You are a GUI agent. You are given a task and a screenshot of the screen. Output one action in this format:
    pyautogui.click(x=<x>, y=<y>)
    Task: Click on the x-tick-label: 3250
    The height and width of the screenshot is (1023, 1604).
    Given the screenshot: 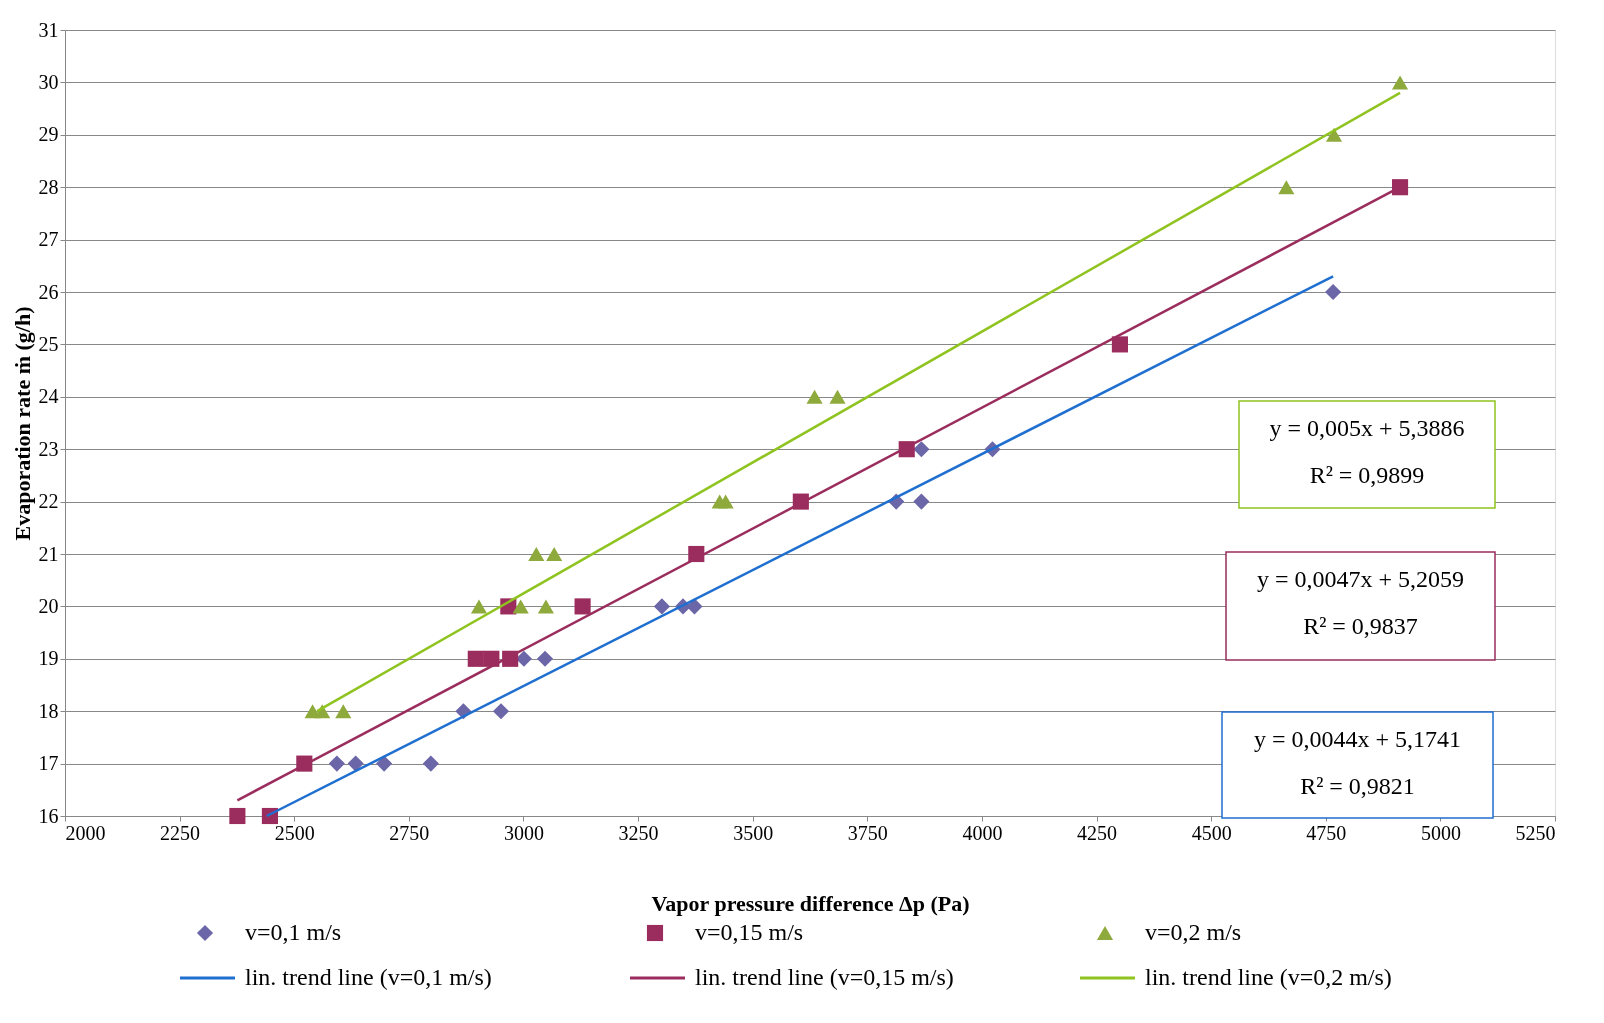 What is the action you would take?
    pyautogui.click(x=638, y=832)
    